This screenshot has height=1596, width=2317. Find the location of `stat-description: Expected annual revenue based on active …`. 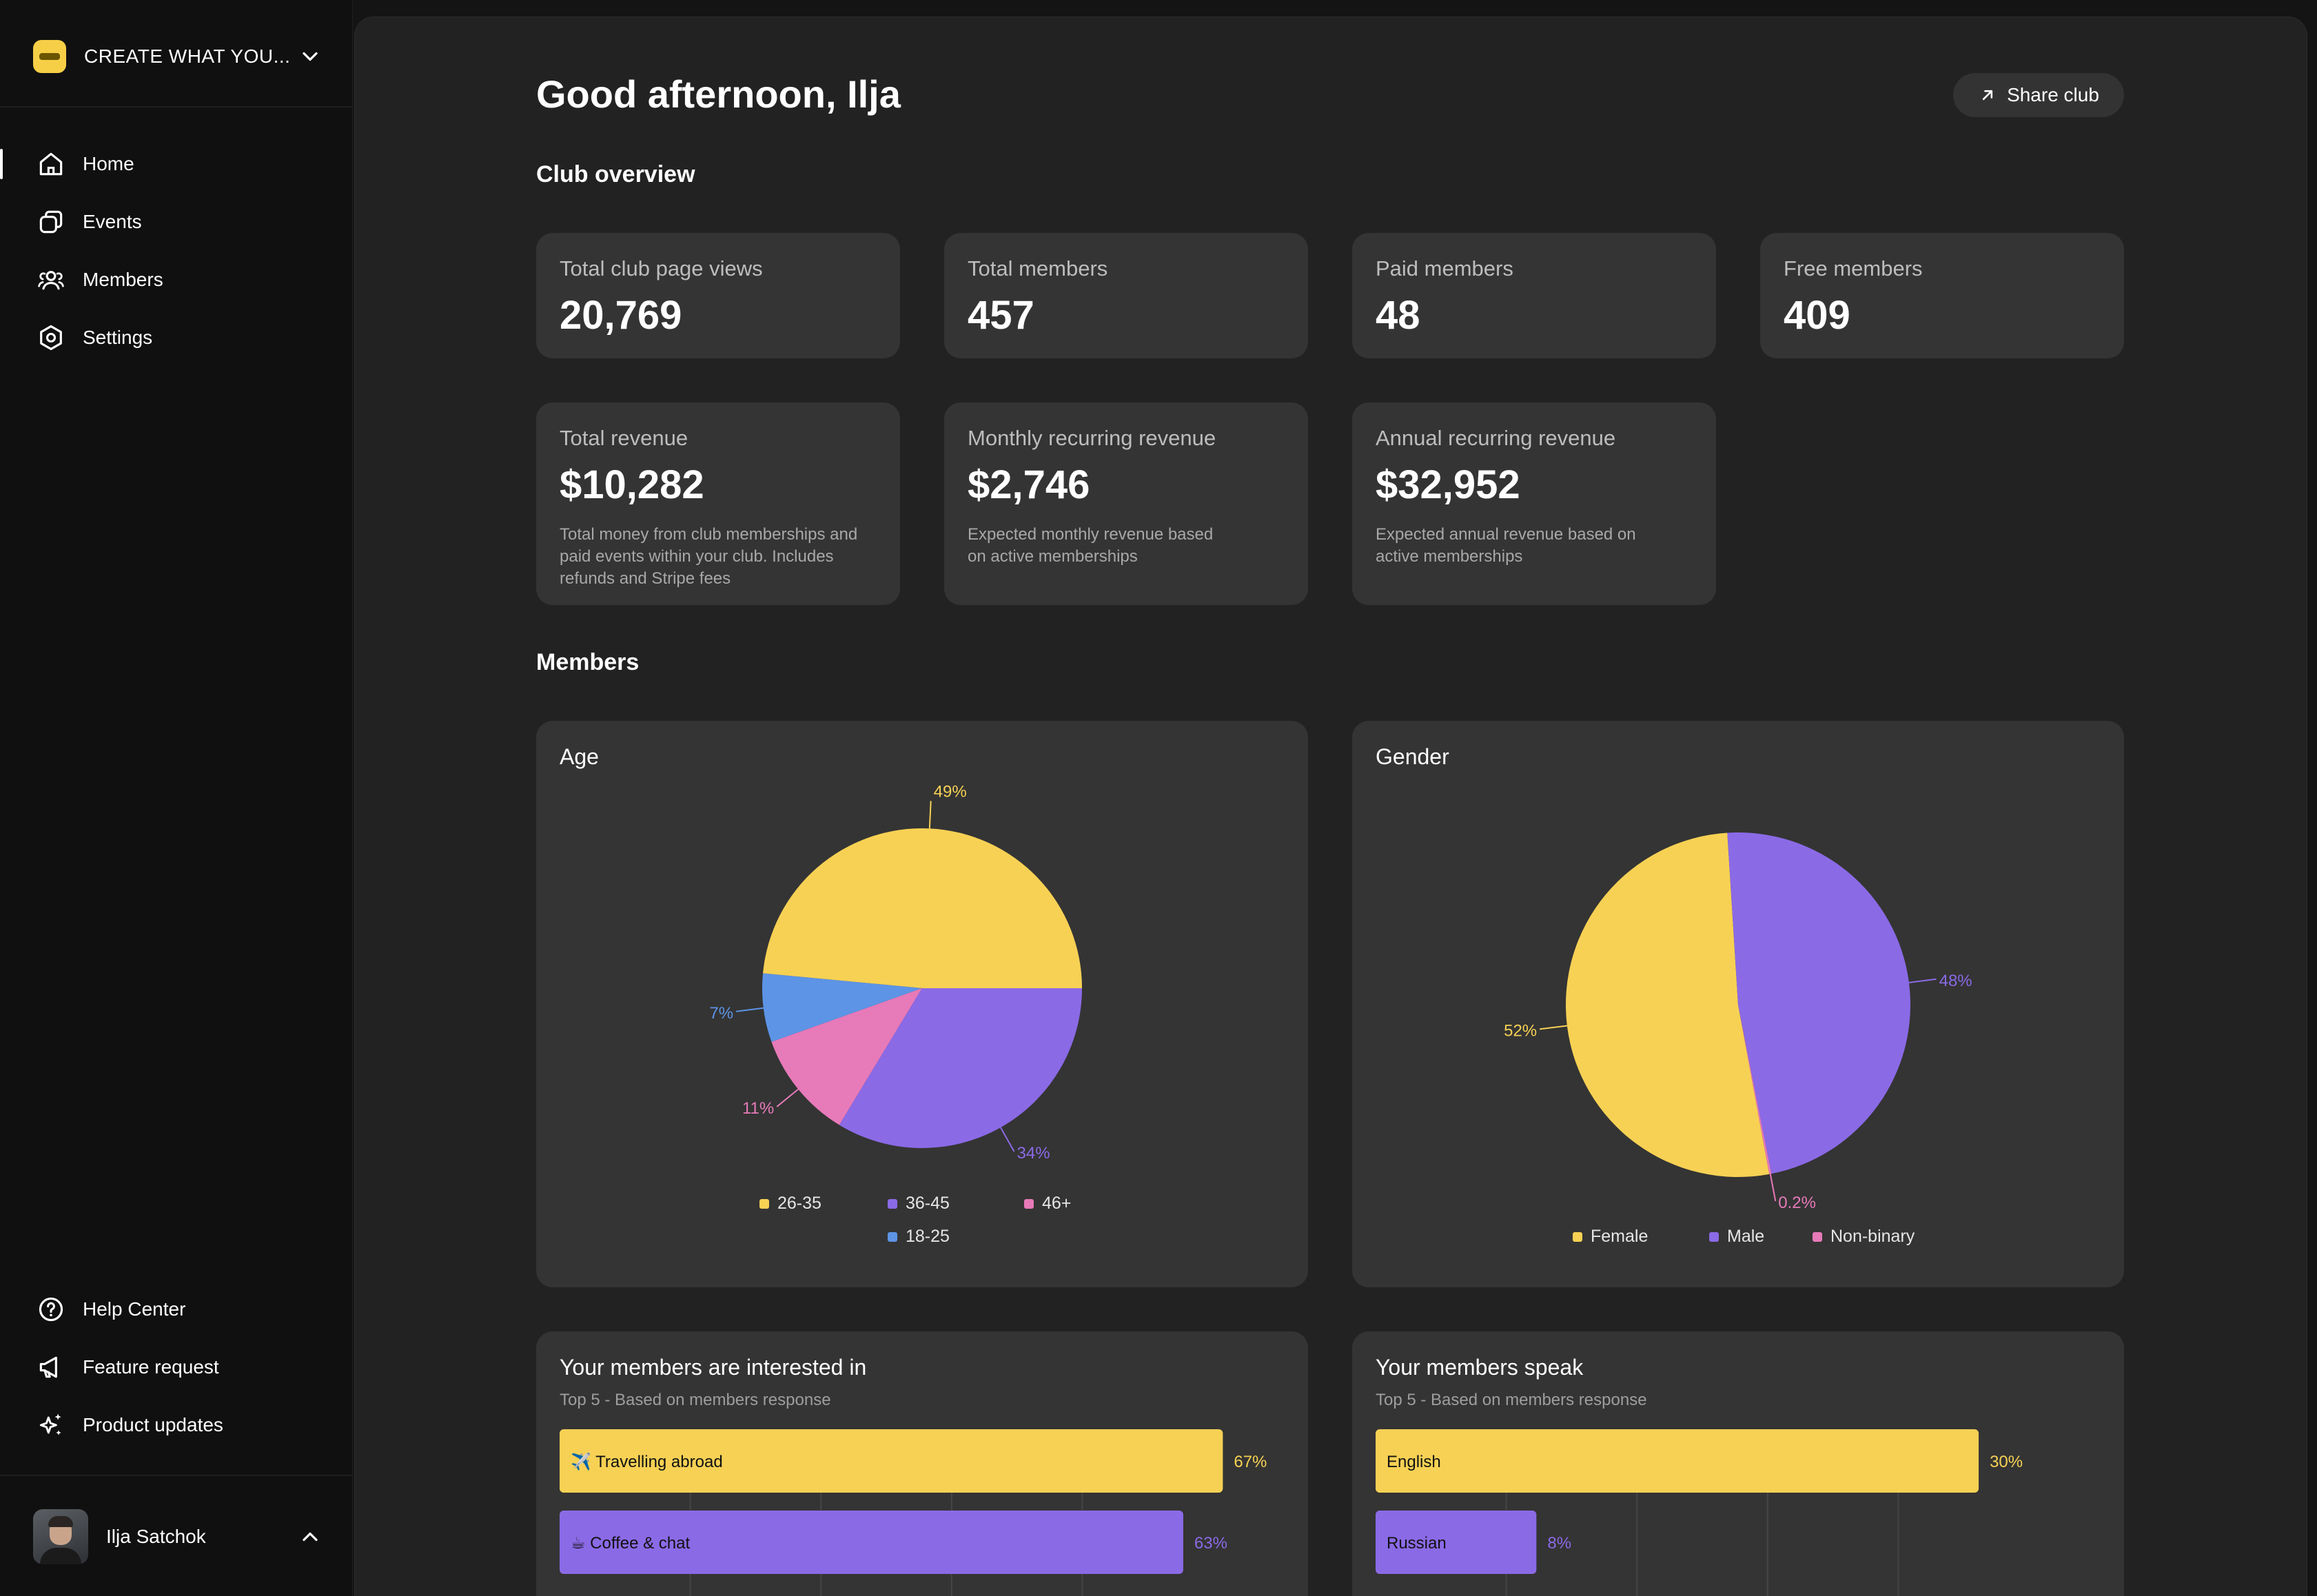

stat-description: Expected annual revenue based on active … is located at coordinates (1506, 545).